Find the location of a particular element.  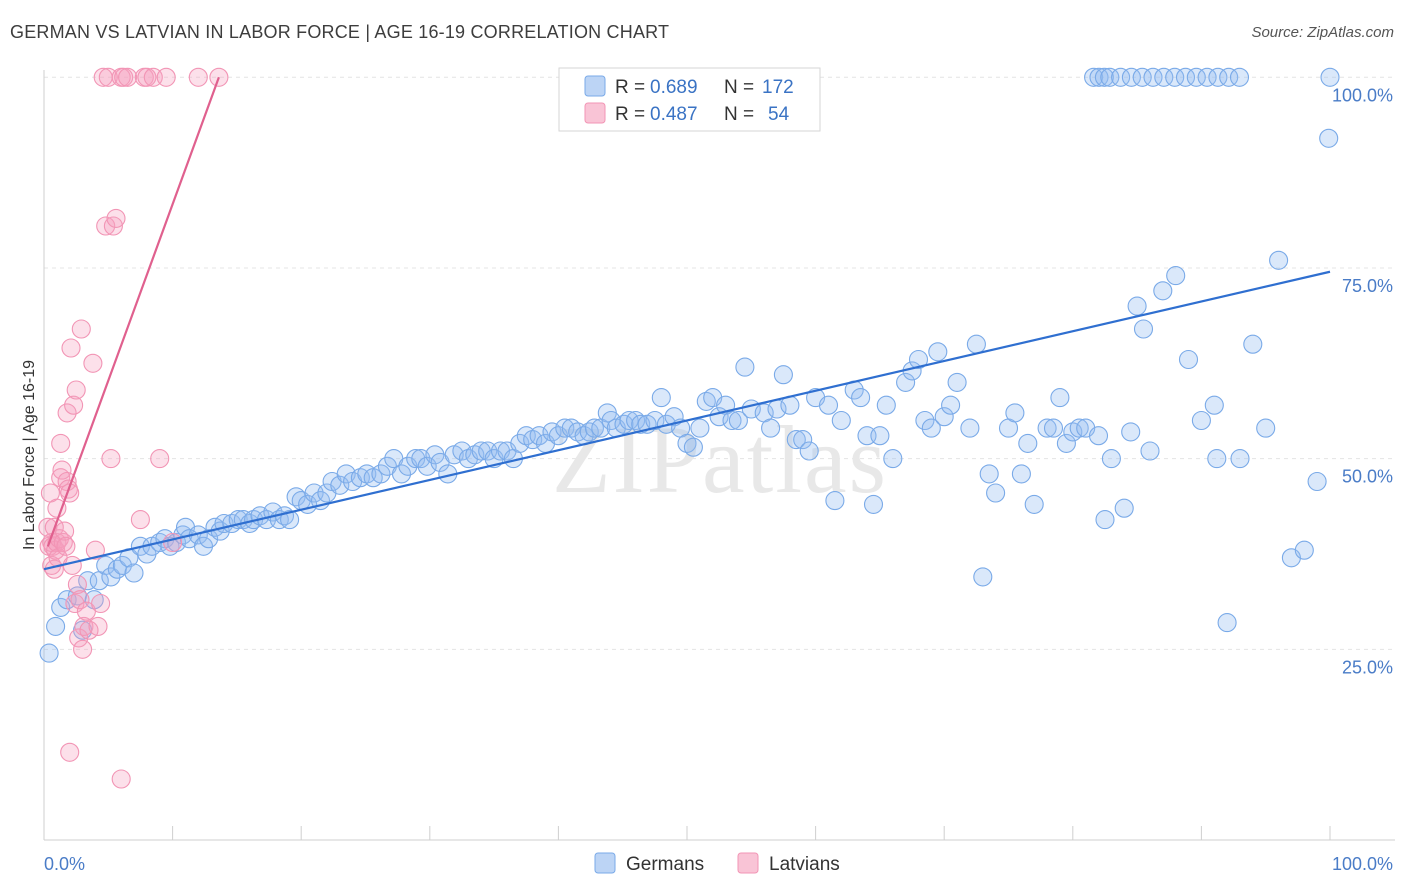

source-label: Source: ZipAtlas.com is located at coordinates (1322, 32).